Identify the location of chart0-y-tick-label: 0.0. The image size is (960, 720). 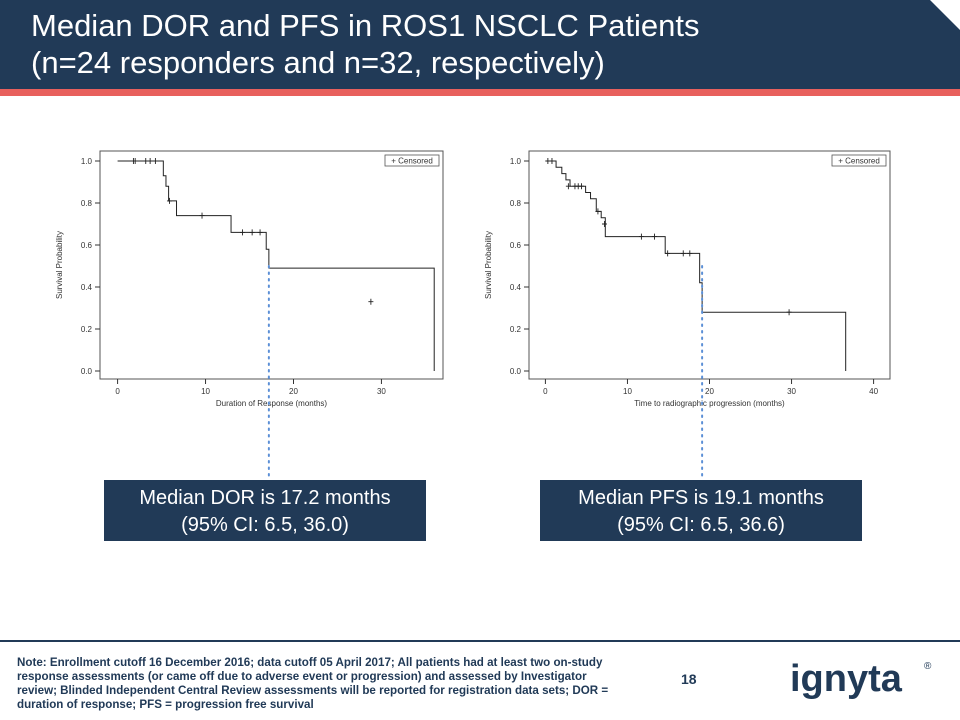
(87, 371).